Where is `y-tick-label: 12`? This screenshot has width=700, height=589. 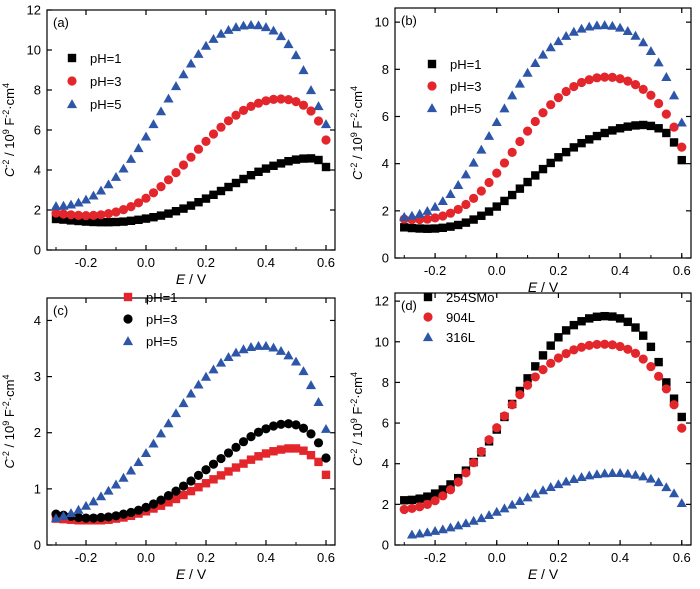 y-tick-label: 12 is located at coordinates (34, 10).